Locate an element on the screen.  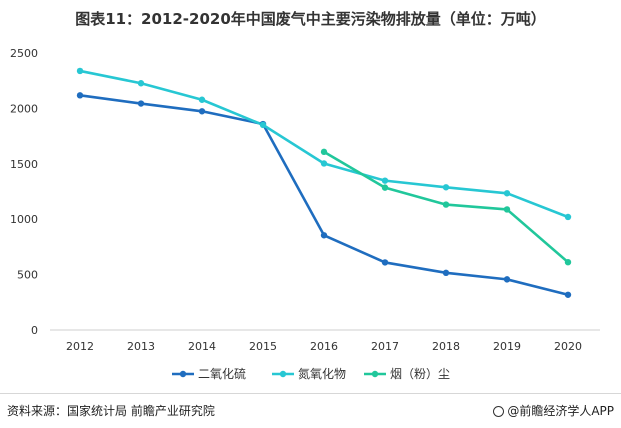
chart-title: 图表11：2012-2020年中国废气中主要污染物排放量（单位：万吨） is located at coordinates (310, 19).